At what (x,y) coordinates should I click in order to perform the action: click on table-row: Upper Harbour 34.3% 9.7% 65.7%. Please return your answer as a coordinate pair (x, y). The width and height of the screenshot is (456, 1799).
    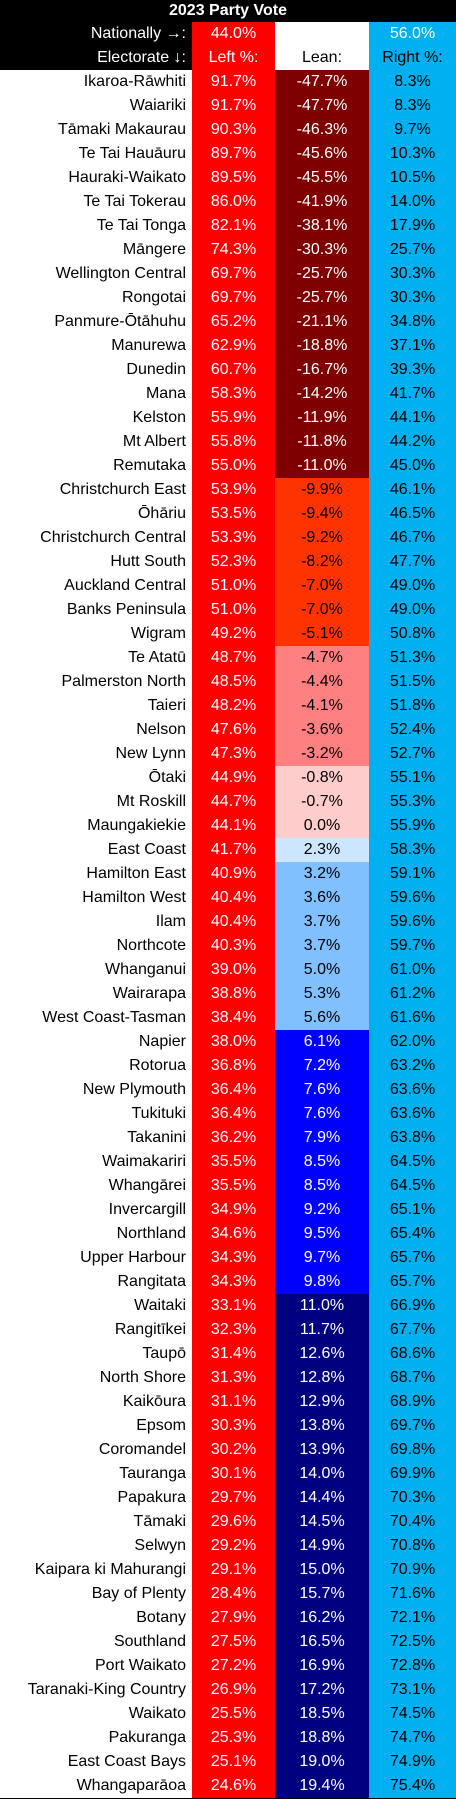
    Looking at the image, I should click on (228, 1258).